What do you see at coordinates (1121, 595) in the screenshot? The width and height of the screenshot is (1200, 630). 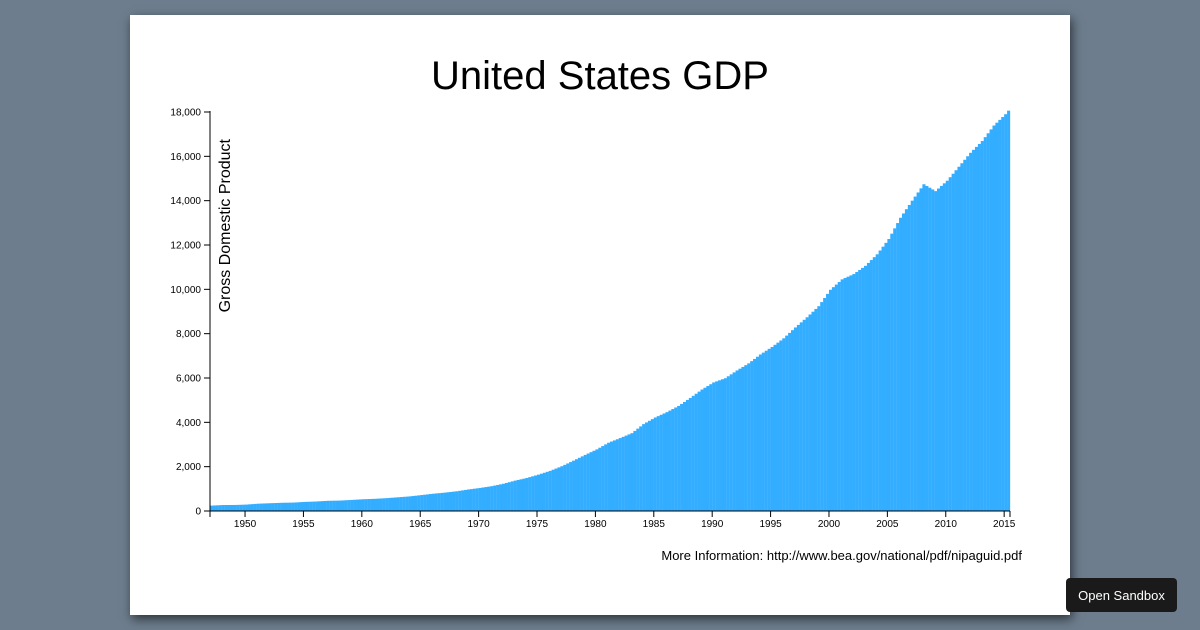 I see `open-sandbox-button: Open Sandbox` at bounding box center [1121, 595].